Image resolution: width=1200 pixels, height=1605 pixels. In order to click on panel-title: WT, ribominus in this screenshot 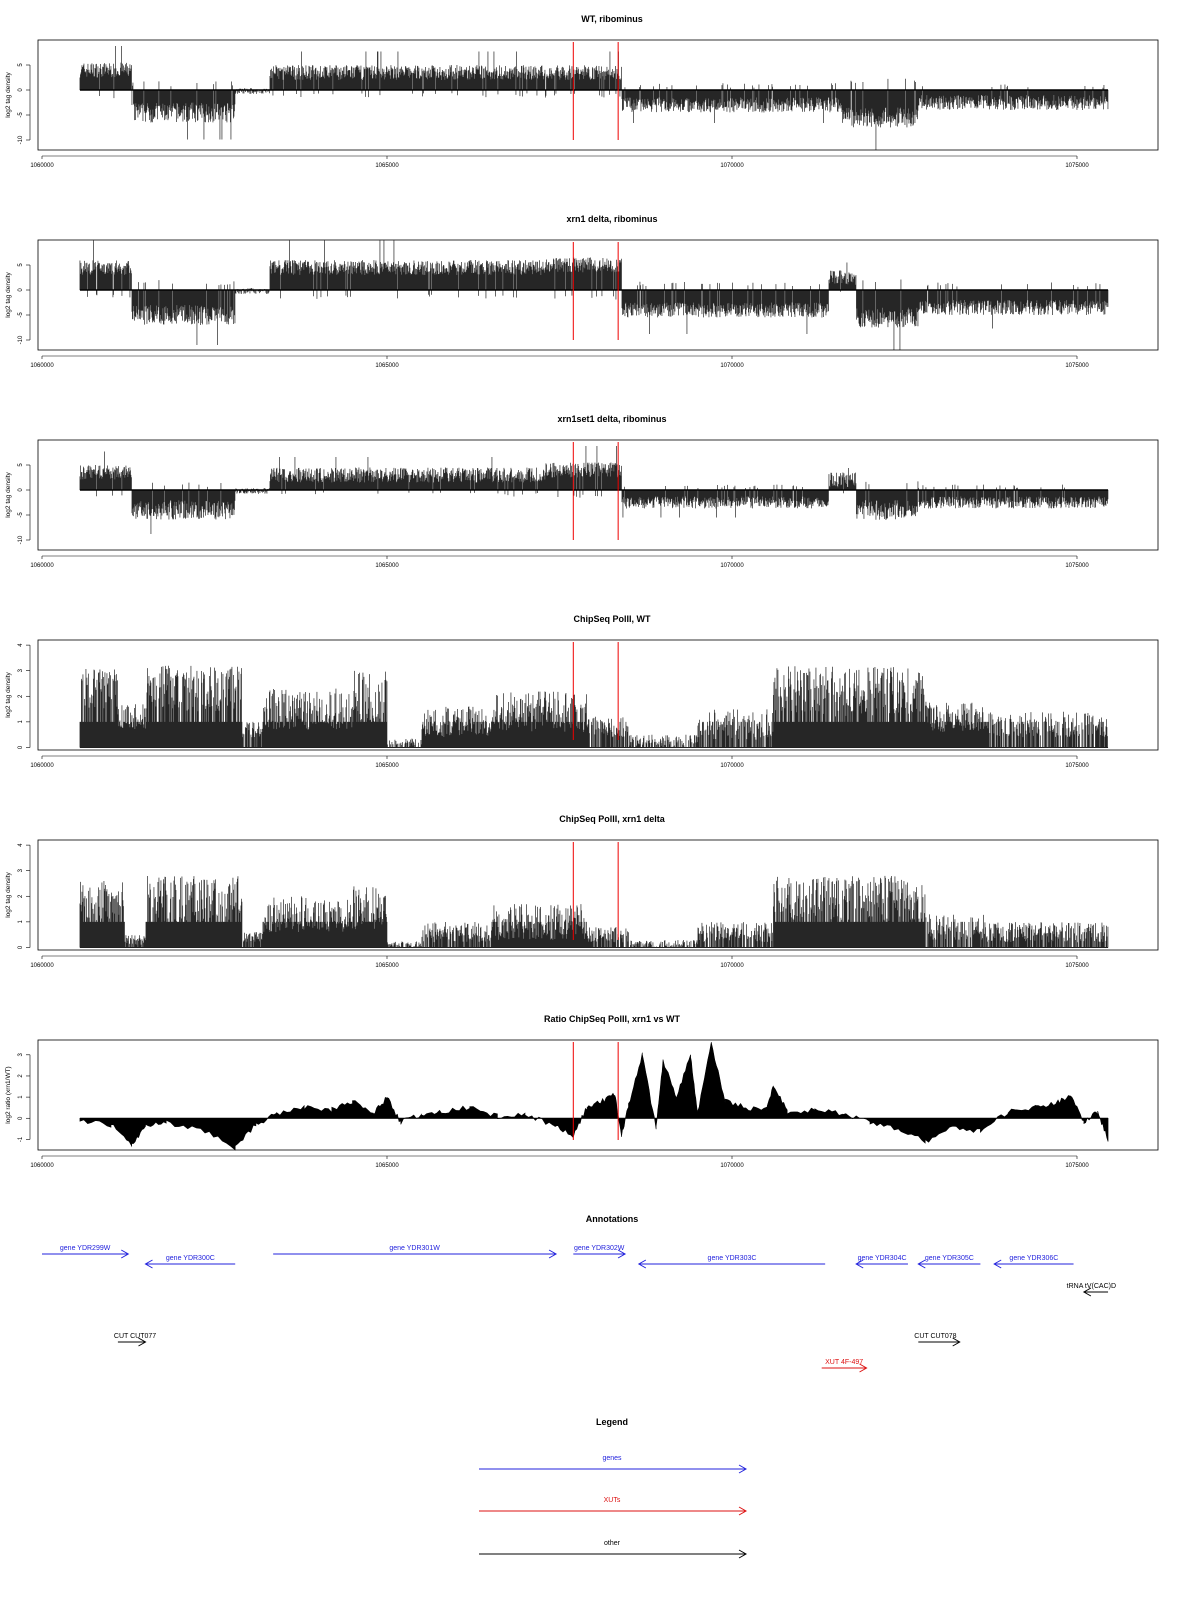, I will do `click(612, 19)`.